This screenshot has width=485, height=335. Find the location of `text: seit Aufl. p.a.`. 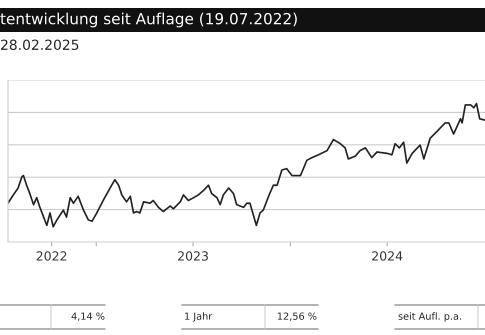

text: seit Aufl. p.a. is located at coordinates (430, 317).